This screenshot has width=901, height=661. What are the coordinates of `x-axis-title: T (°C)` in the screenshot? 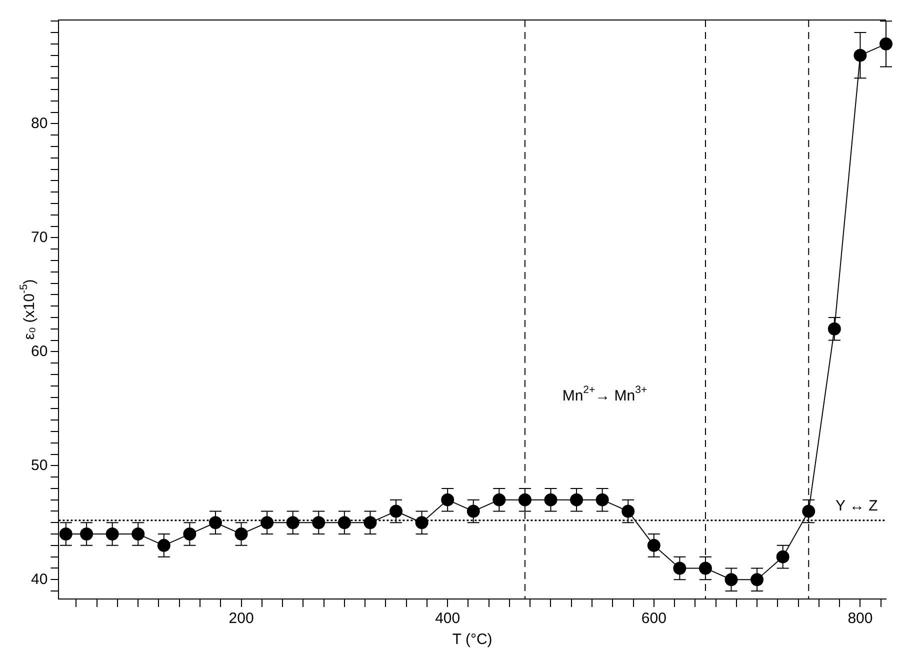 It's located at (472, 639).